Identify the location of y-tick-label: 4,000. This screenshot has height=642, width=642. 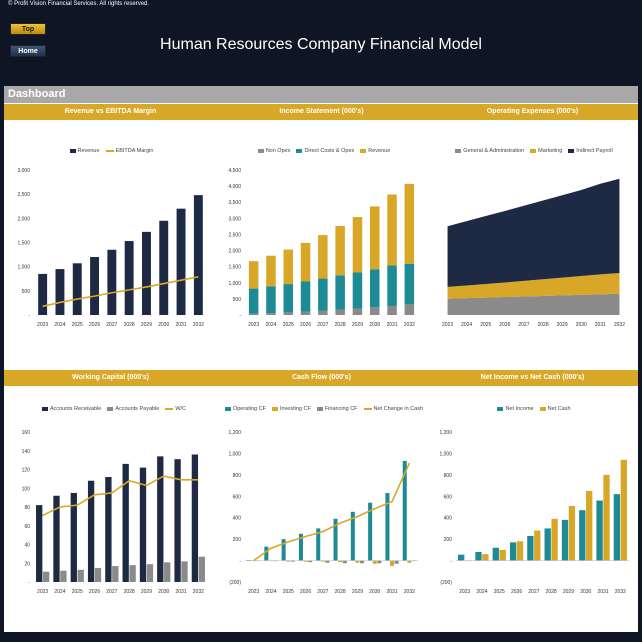
(234, 187).